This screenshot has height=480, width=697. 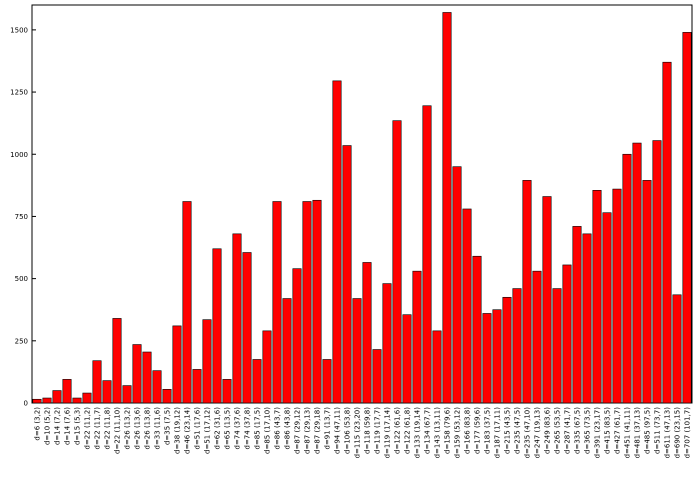 What do you see at coordinates (348, 430) in the screenshot?
I see `x-tick-label: d=106 (53,8)` at bounding box center [348, 430].